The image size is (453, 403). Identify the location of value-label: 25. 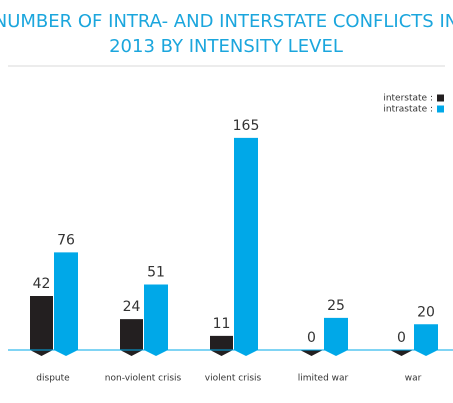
(336, 306).